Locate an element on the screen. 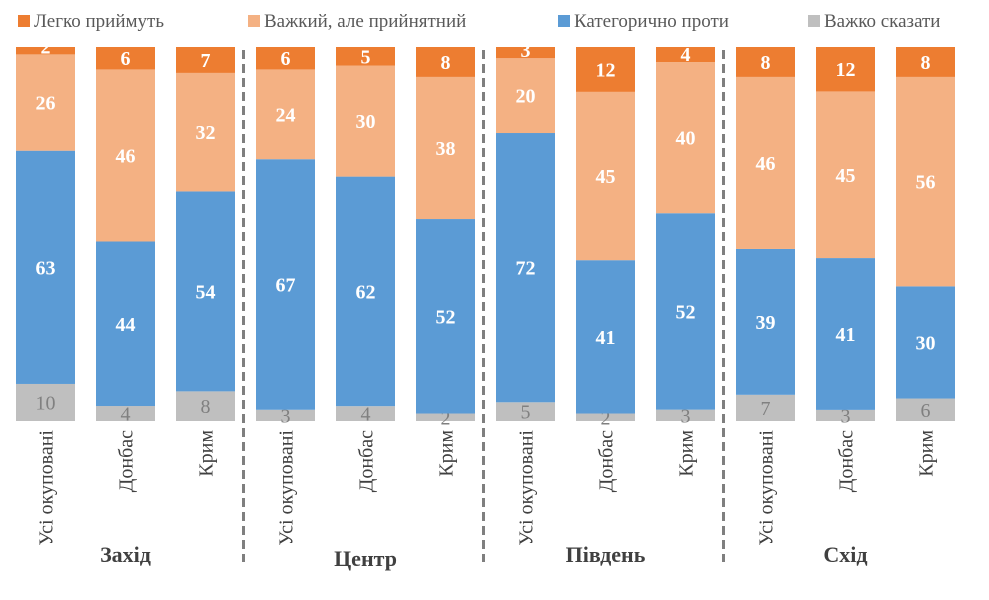 The width and height of the screenshot is (989, 600). data-label: 67 is located at coordinates (286, 285).